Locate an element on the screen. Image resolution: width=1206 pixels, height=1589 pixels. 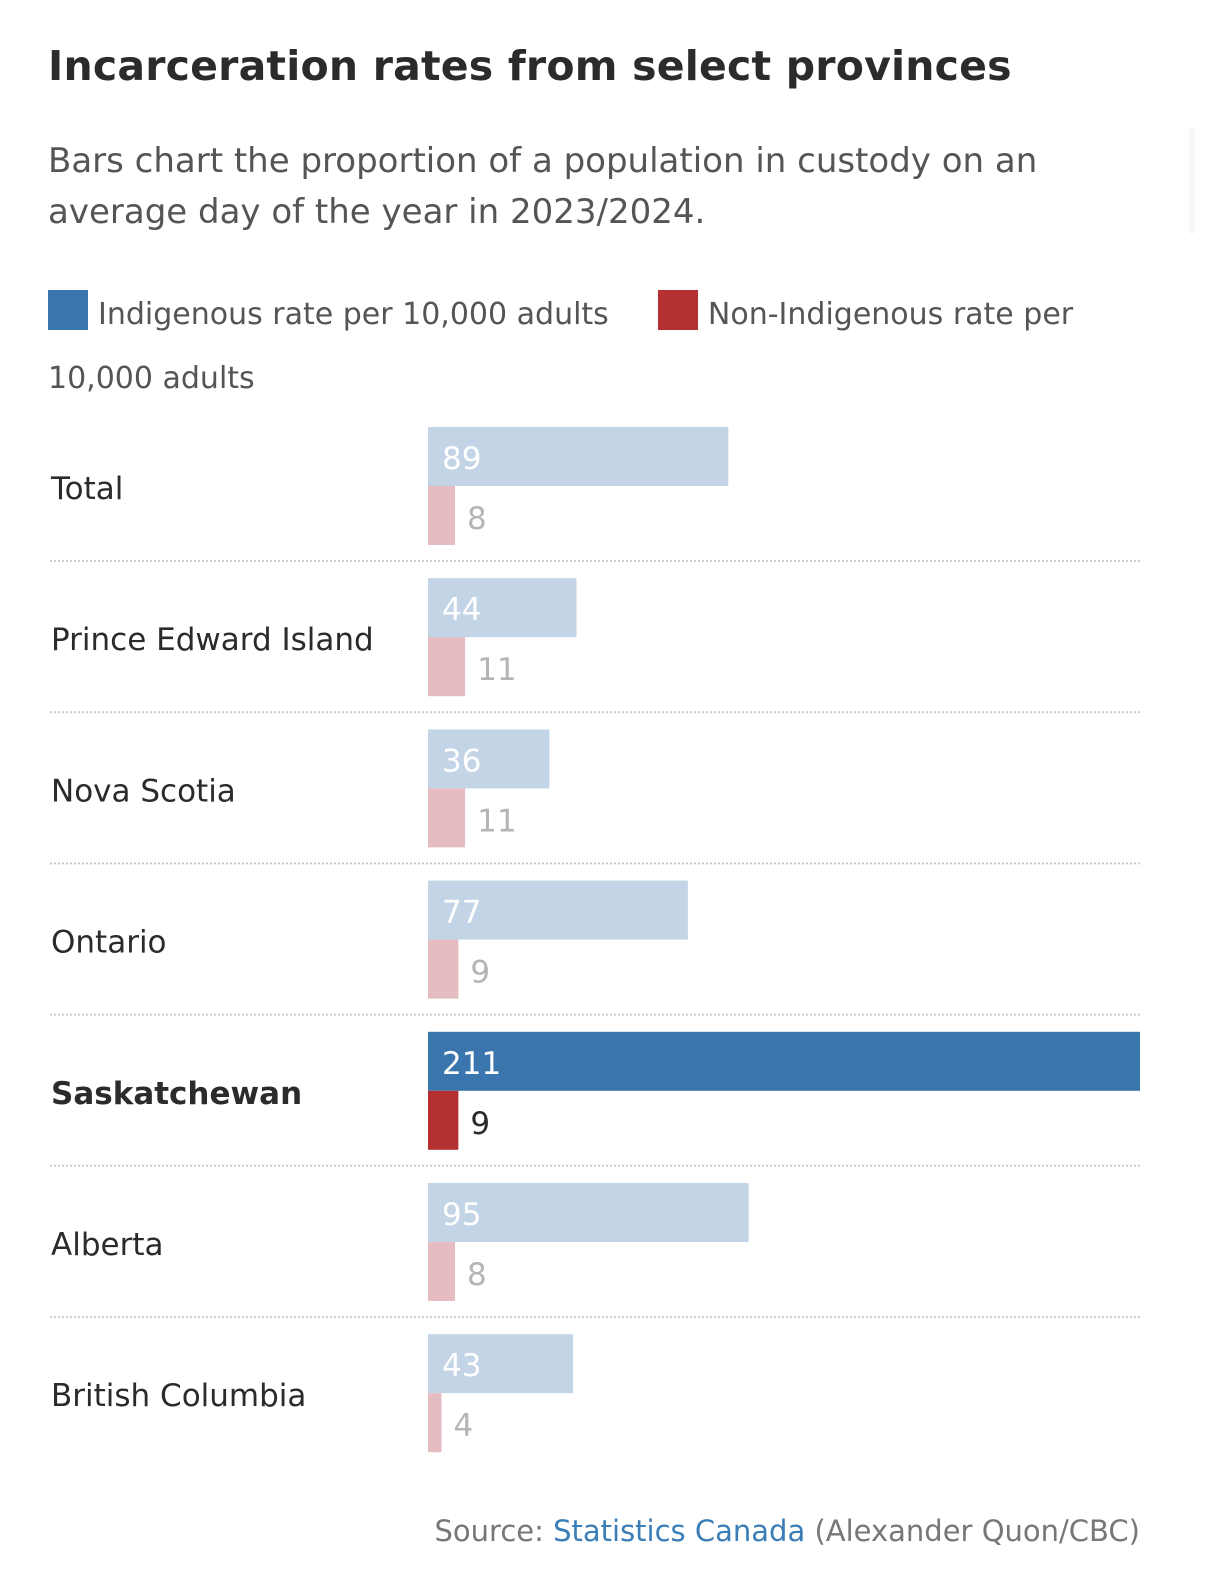
category-label-prince-edward-island: Prince Edward Island is located at coordinates (212, 640).